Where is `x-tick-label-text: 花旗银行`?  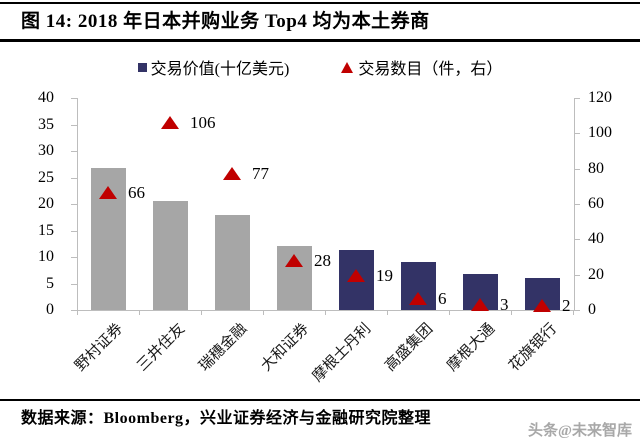
x-tick-label-text: 花旗银行 is located at coordinates (533, 347).